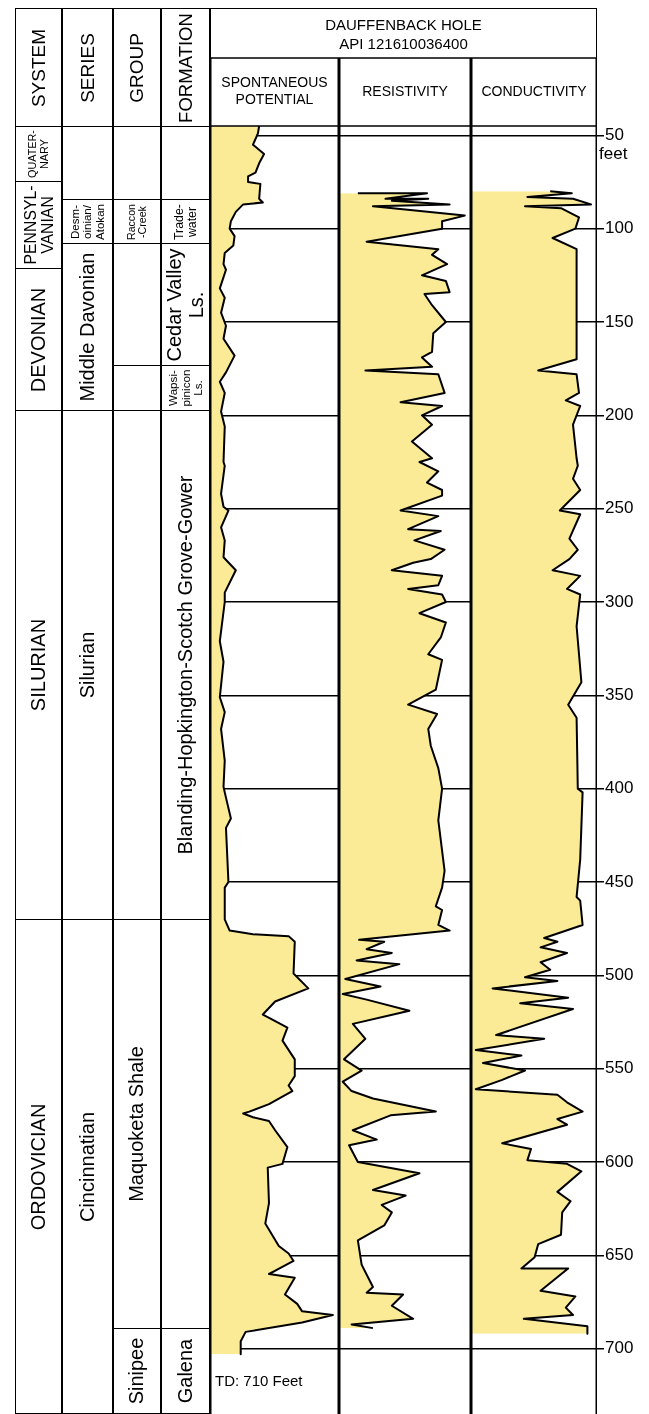 This screenshot has width=649, height=1414. I want to click on table-cell: Cedar Valley Ls., so click(185, 305).